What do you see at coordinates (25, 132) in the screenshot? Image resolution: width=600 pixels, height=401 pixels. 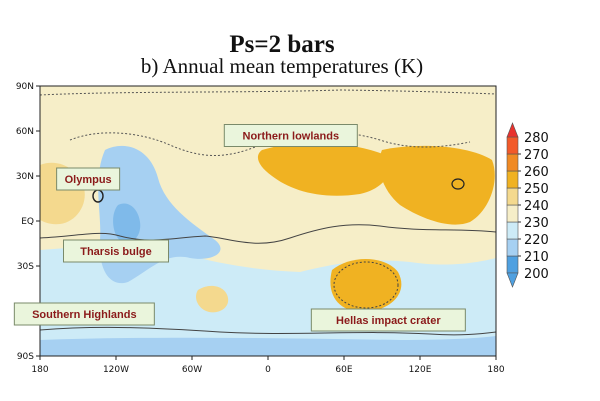 I see `y-tick-label: 60N` at bounding box center [25, 132].